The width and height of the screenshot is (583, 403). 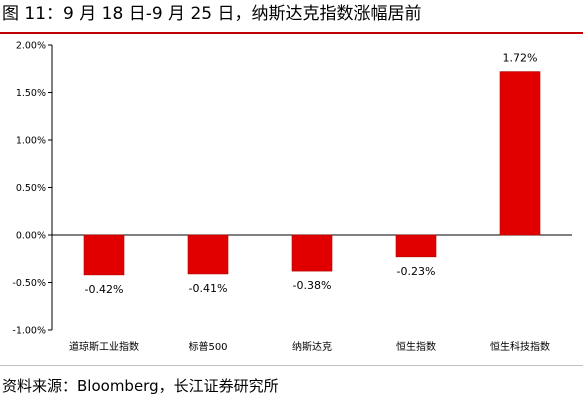 What do you see at coordinates (29, 331) in the screenshot?
I see `y-tick-label: -1.00%` at bounding box center [29, 331].